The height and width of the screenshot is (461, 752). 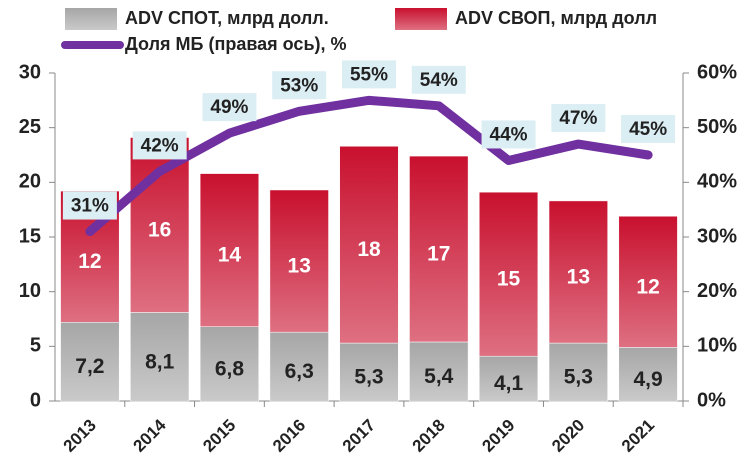 What do you see at coordinates (717, 127) in the screenshot?
I see `y2-tick-label: 50%` at bounding box center [717, 127].